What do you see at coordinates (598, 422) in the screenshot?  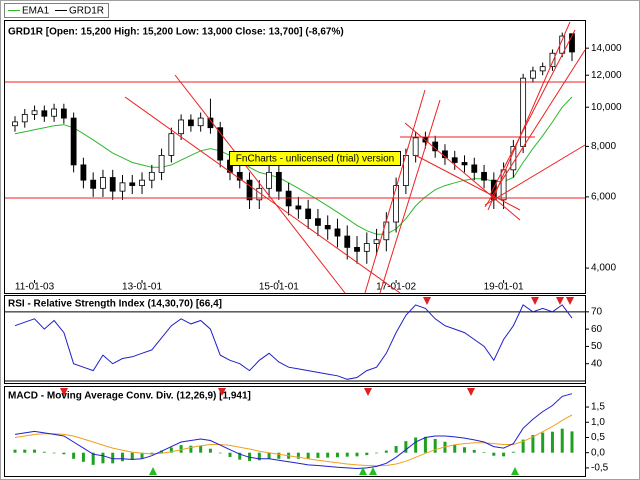 I see `y-tick-label: 1,0` at bounding box center [598, 422].